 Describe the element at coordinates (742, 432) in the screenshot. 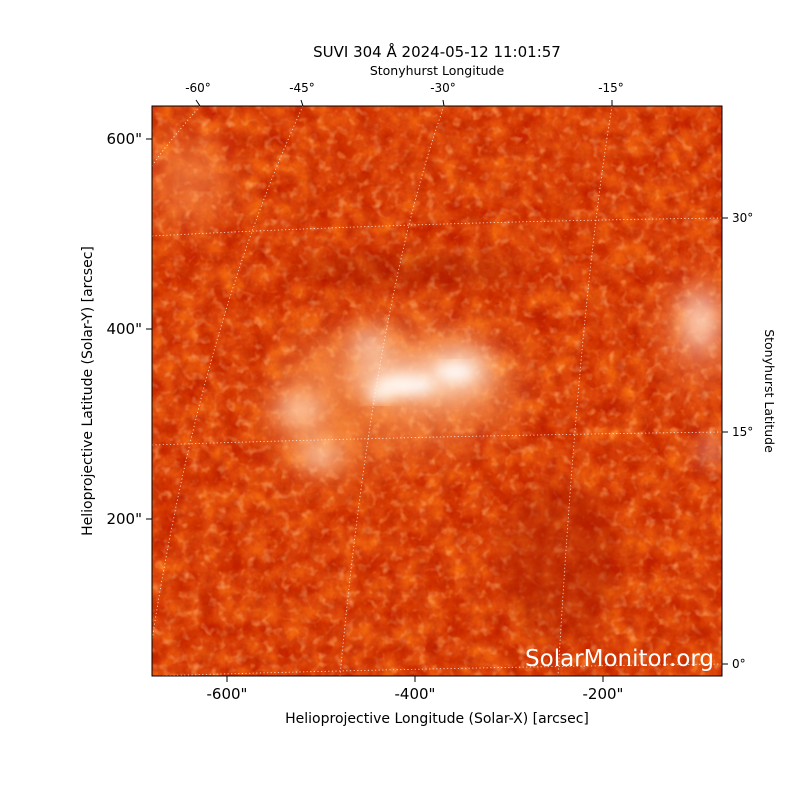

I see `right-tick-label: 15°` at that location.